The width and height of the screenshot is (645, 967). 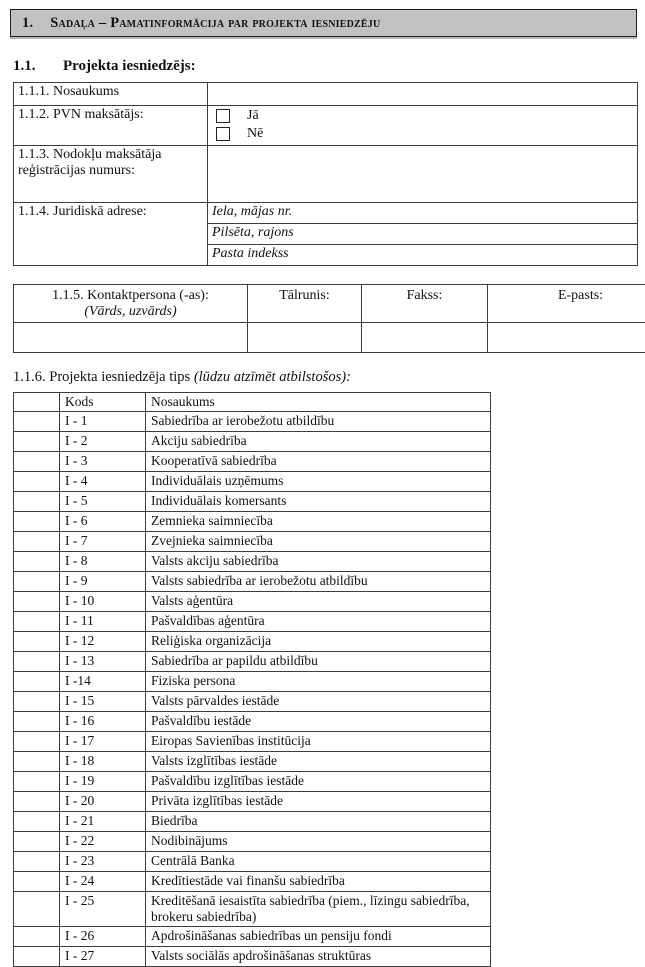 I want to click on type-name-cell: Nodibinājums, so click(x=318, y=842).